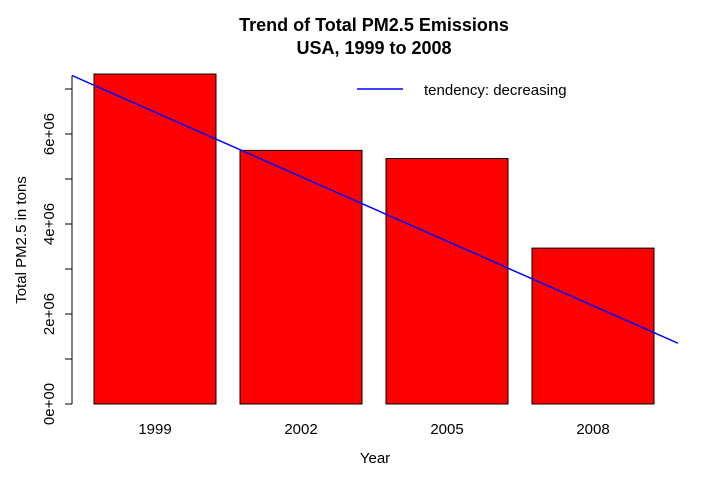 This screenshot has height=480, width=720. What do you see at coordinates (21, 240) in the screenshot?
I see `y-axis-title: Total PM2.5 in tons` at bounding box center [21, 240].